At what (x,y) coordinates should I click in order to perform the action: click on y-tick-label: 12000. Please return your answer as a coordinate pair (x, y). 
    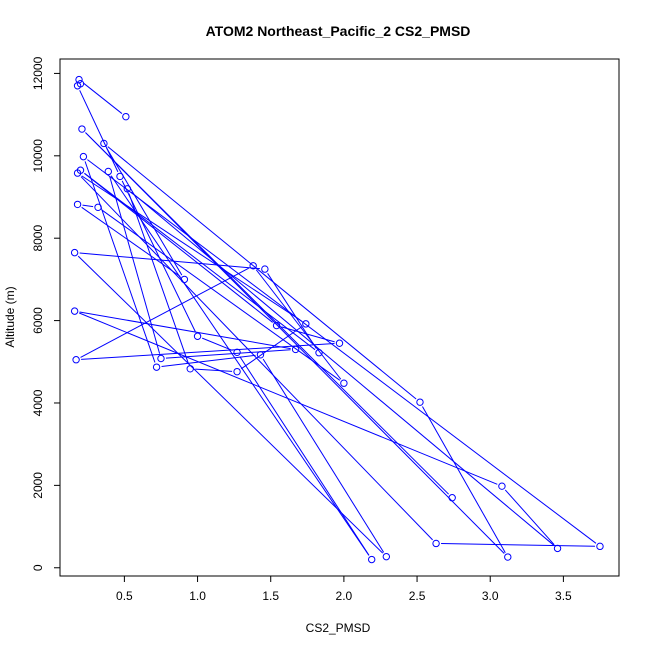
    Looking at the image, I should click on (38, 73).